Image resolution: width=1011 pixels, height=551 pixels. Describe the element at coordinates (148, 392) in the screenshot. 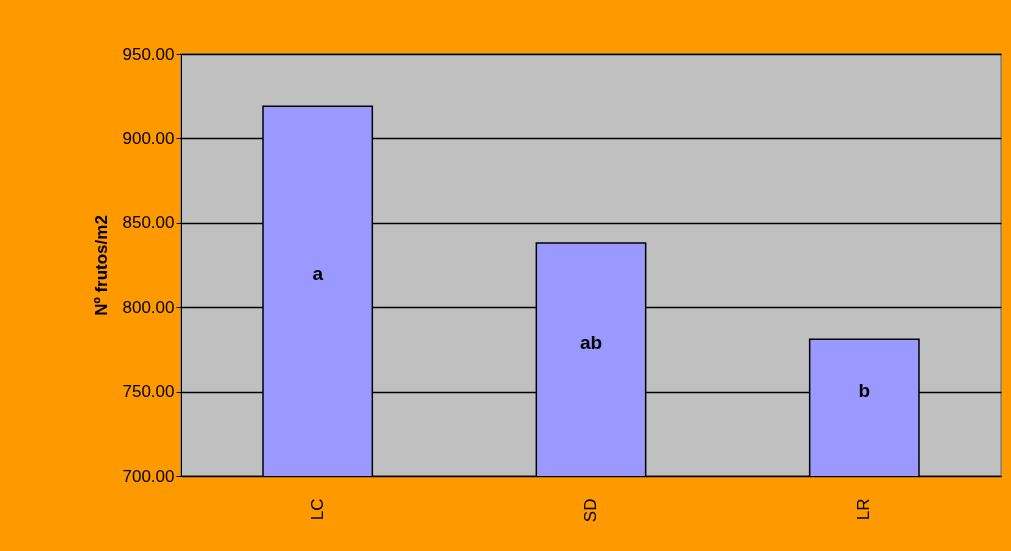

I see `y-tick-label: 750.00` at that location.